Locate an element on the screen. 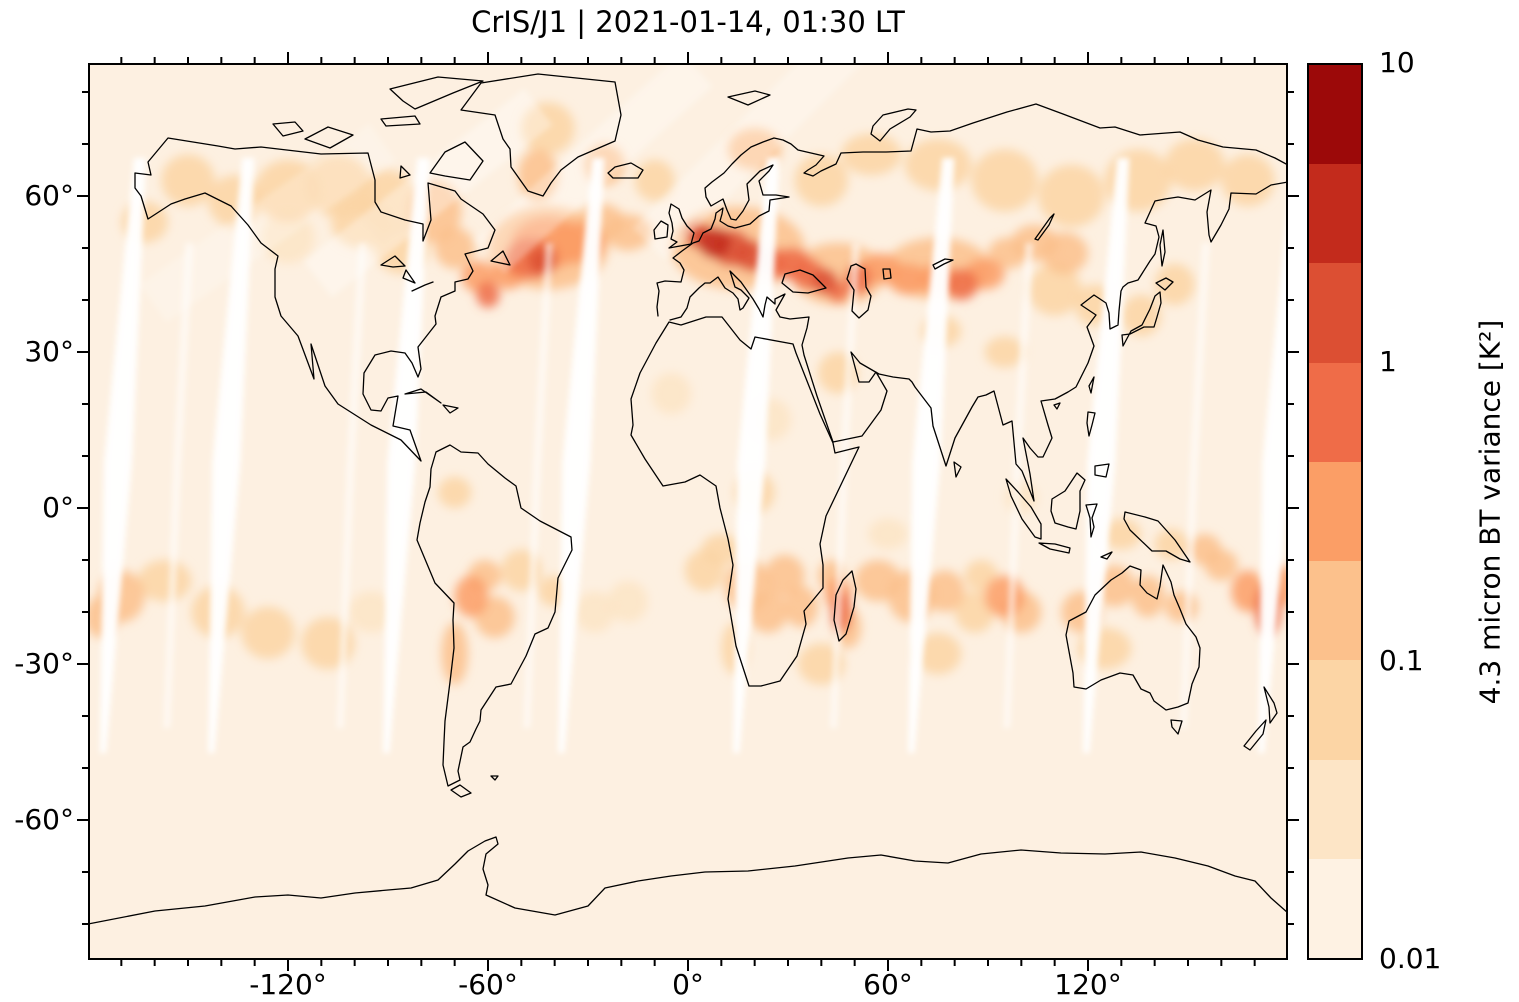  coastline-caspian-aral is located at coordinates (869, 291).